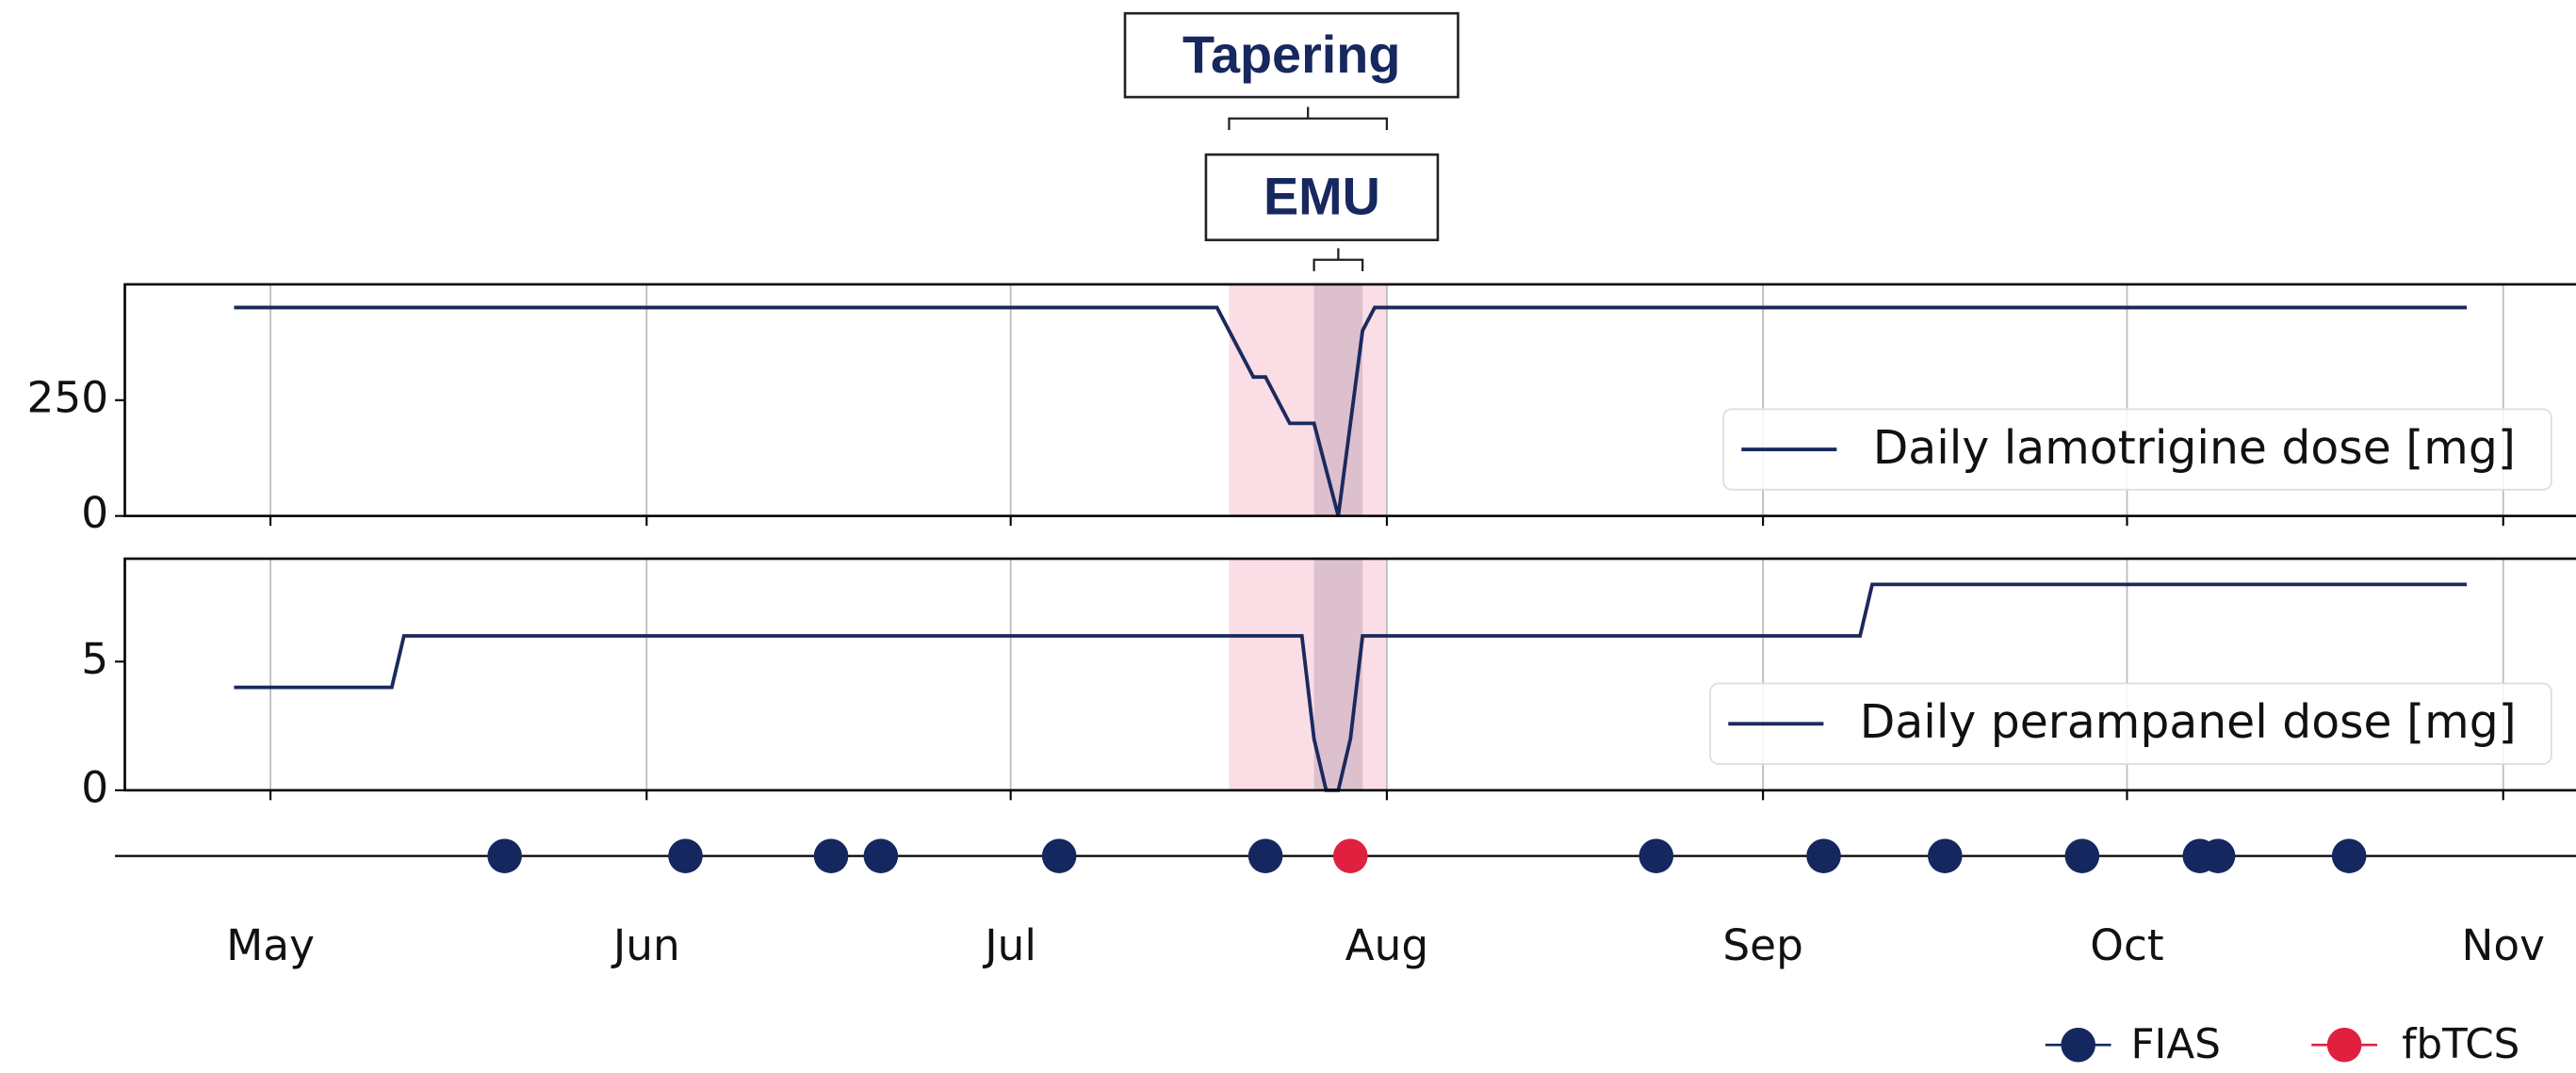 This screenshot has height=1073, width=2576. What do you see at coordinates (2460, 1044) in the screenshot?
I see `legend-label: fbTCS` at bounding box center [2460, 1044].